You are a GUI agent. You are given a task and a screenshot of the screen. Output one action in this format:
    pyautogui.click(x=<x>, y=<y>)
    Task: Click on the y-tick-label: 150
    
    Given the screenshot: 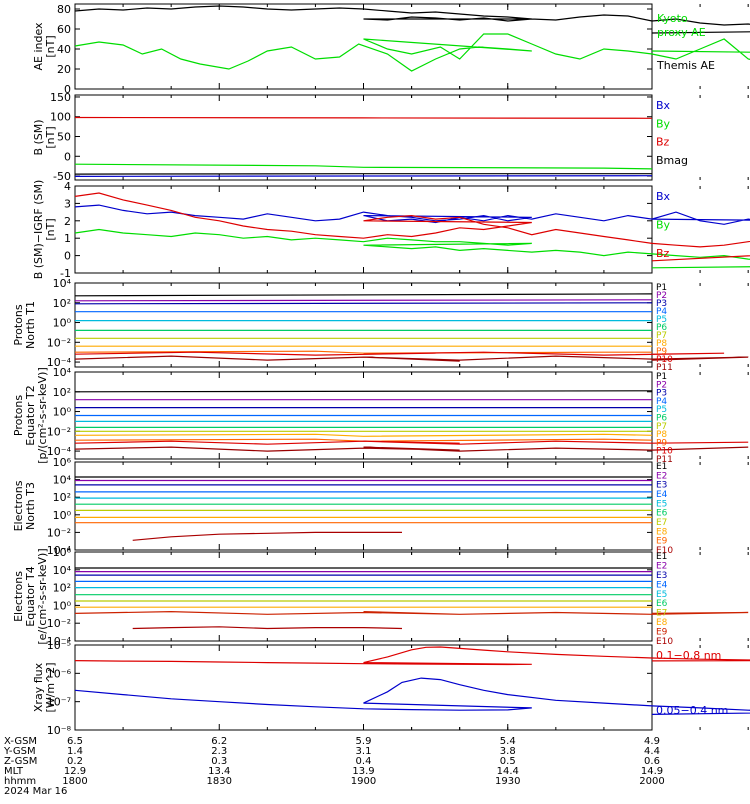 What is the action you would take?
    pyautogui.click(x=60, y=97)
    